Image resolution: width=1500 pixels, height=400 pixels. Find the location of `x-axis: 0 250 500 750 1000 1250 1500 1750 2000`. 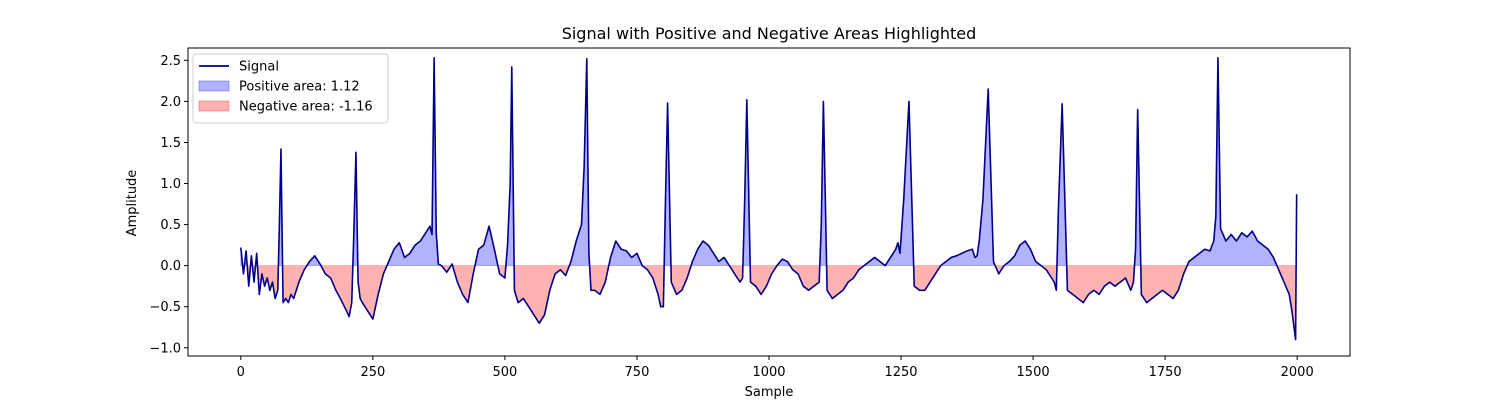

x-axis: 0 250 500 750 1000 1250 1500 1750 2000 is located at coordinates (775, 368).